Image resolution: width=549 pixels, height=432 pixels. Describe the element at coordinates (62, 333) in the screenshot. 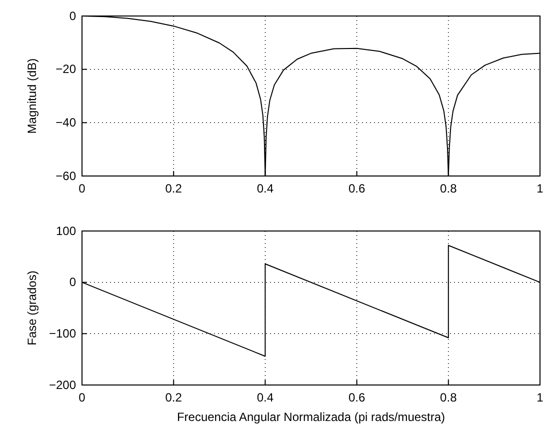

I see `y-tick-label: −100` at that location.